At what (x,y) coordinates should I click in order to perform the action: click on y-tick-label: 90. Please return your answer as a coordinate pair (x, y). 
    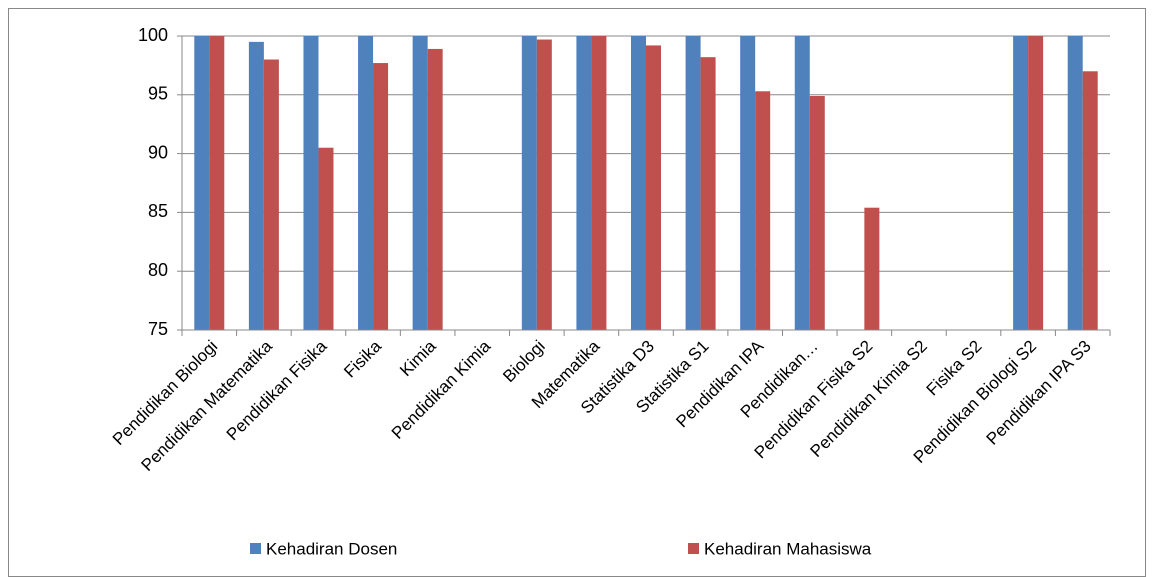
    Looking at the image, I should click on (158, 152).